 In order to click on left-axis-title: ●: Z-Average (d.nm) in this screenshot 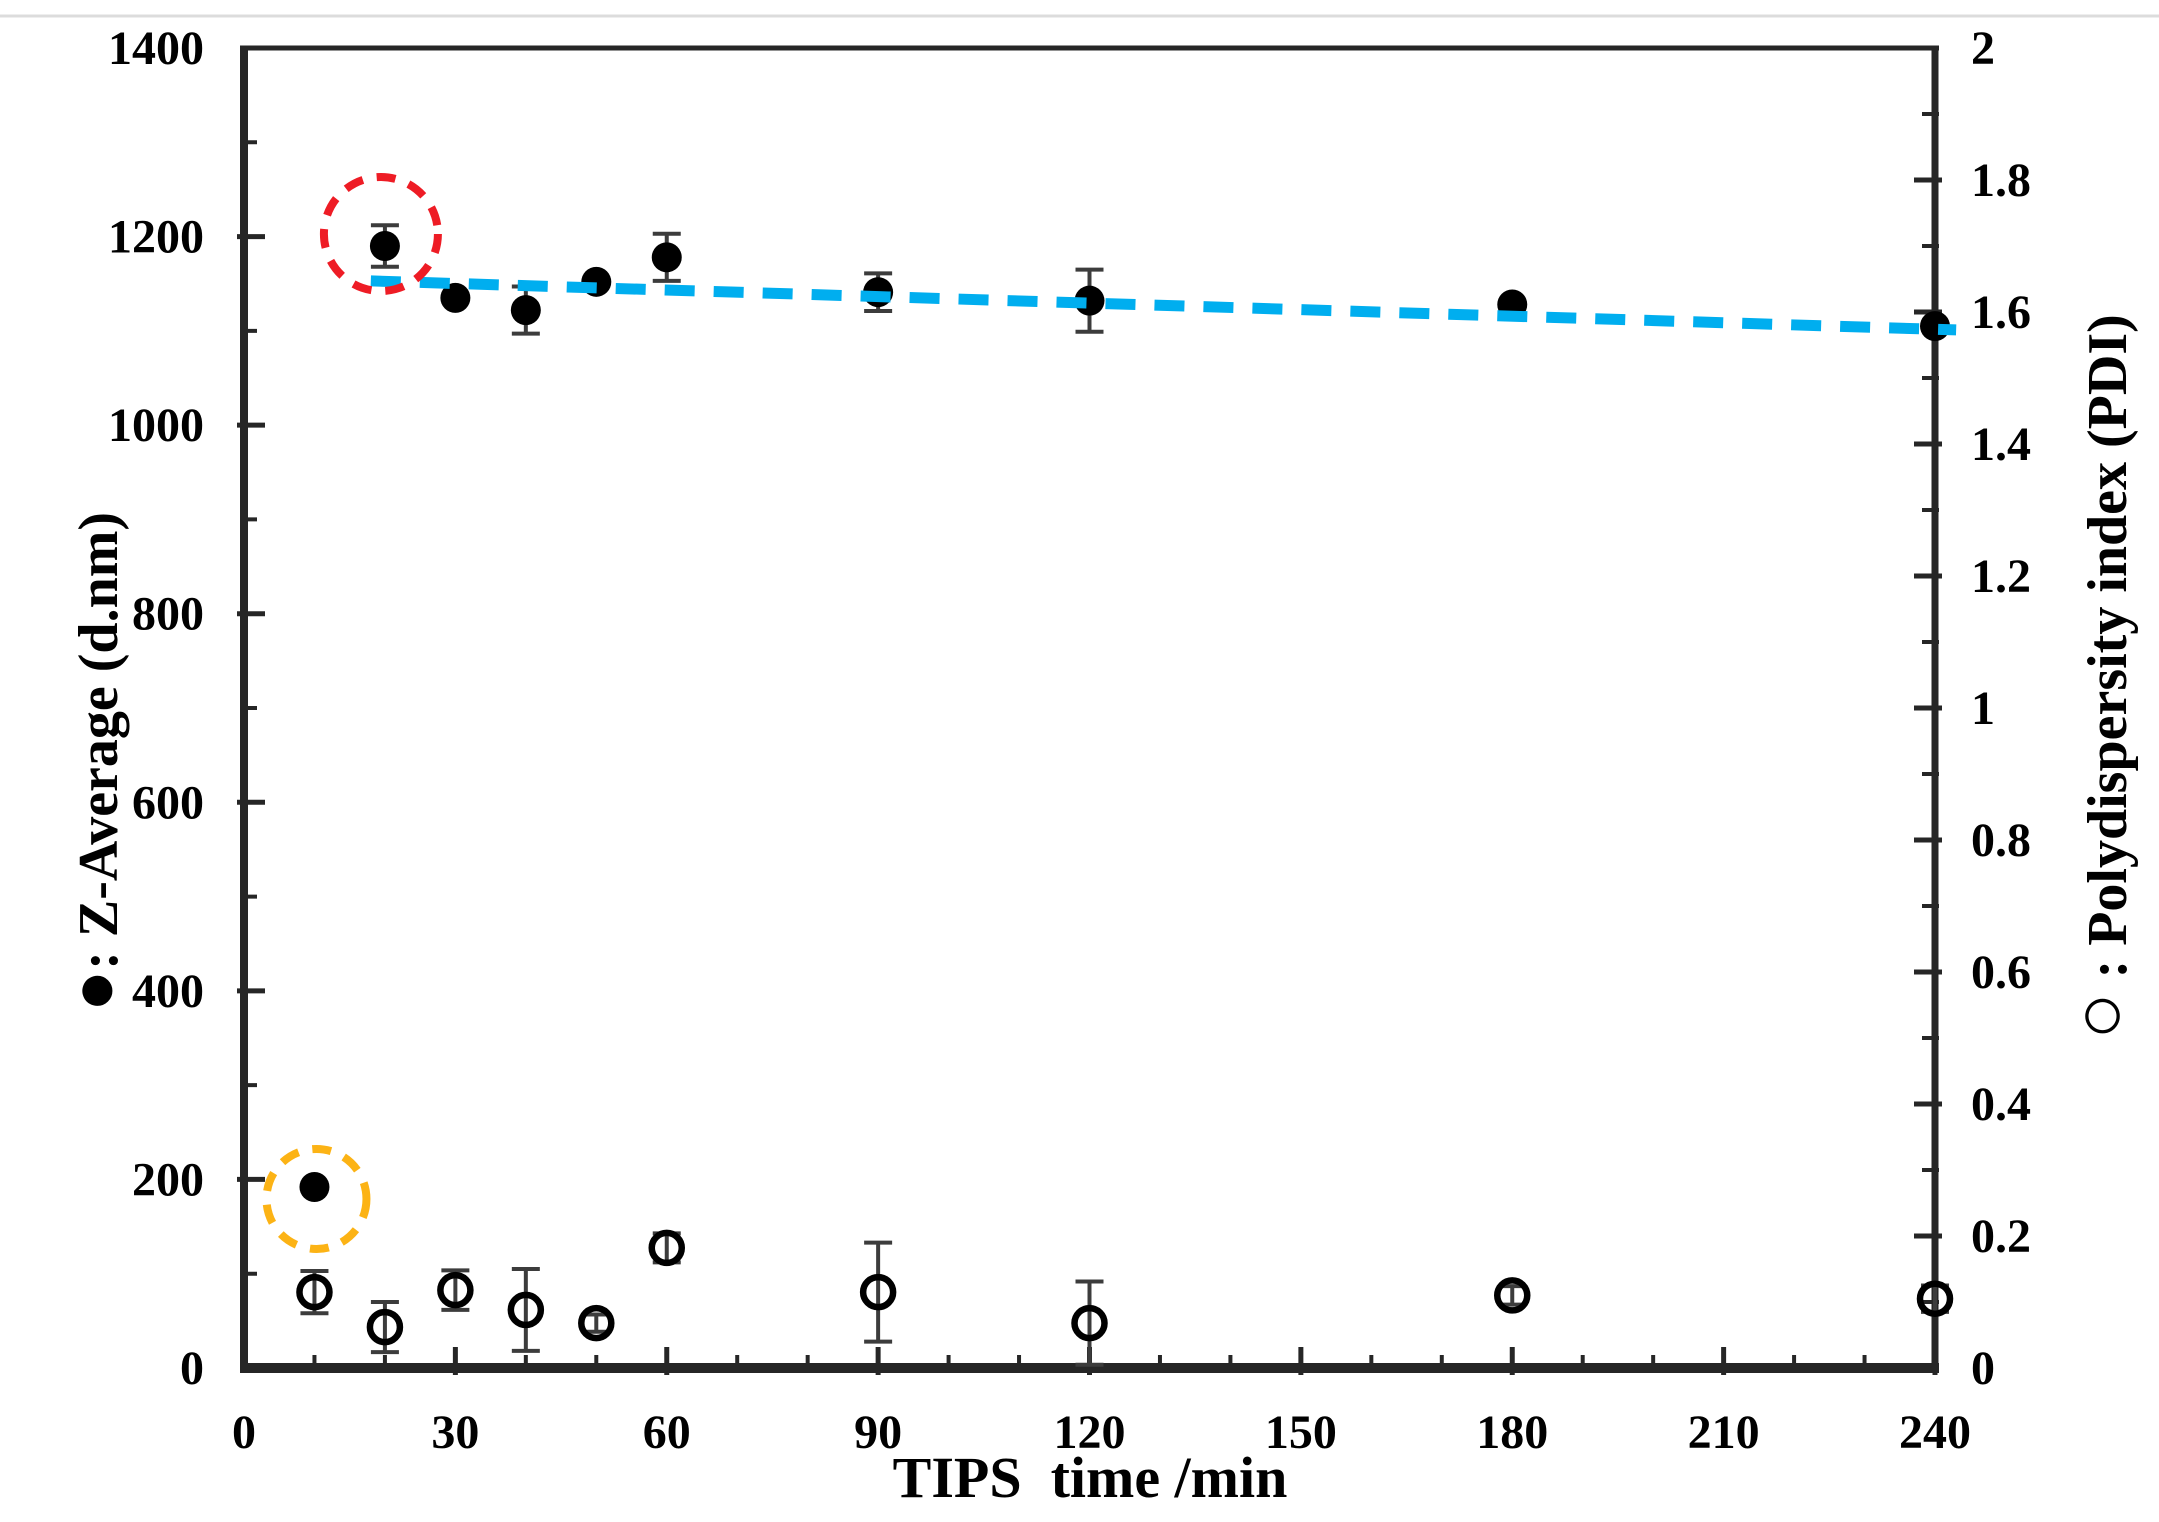, I will do `click(95, 790)`.